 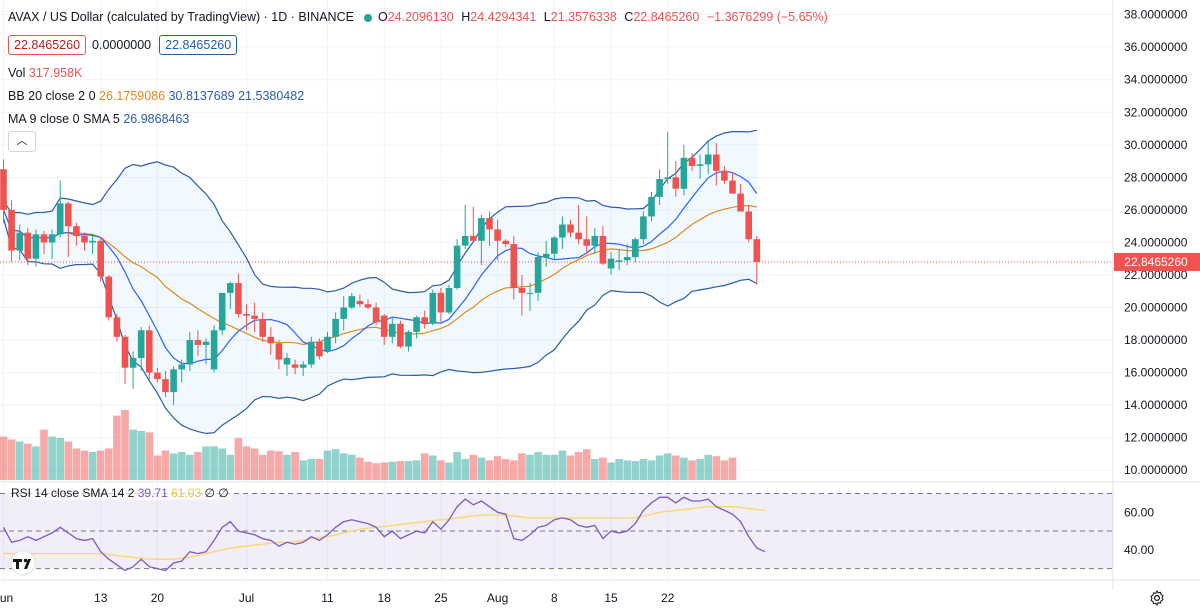 I want to click on y-tick-label: 14.0000000, so click(x=1156, y=405).